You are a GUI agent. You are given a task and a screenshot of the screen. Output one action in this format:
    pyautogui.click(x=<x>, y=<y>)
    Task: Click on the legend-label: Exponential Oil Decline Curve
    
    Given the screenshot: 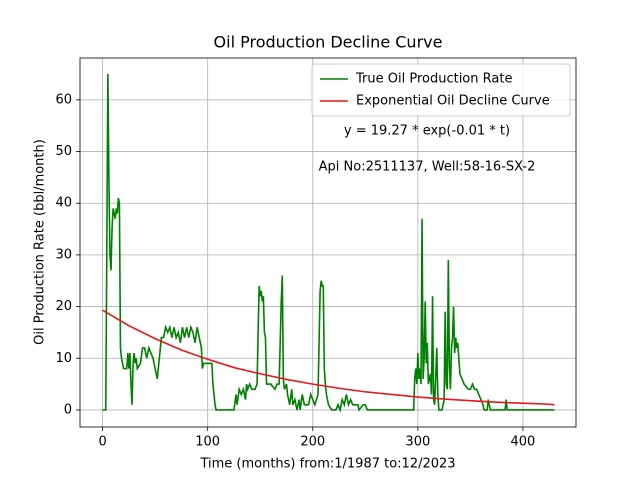 What is the action you would take?
    pyautogui.click(x=453, y=101)
    